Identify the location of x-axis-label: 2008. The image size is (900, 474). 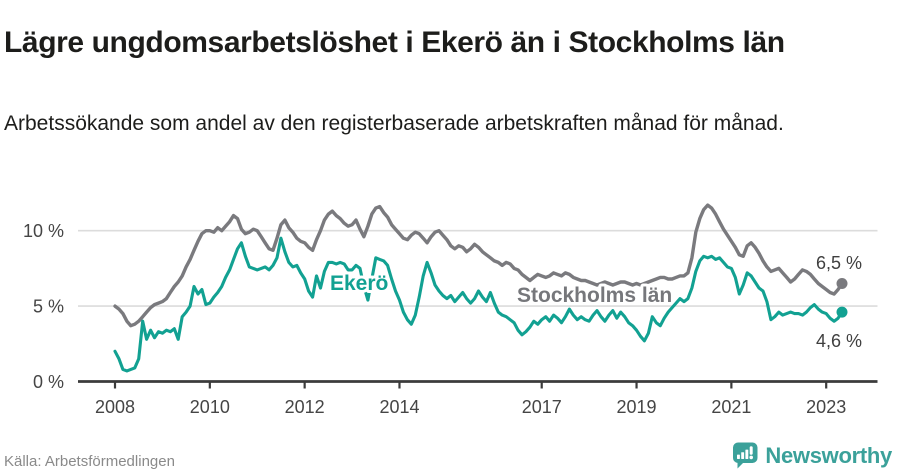
(115, 407).